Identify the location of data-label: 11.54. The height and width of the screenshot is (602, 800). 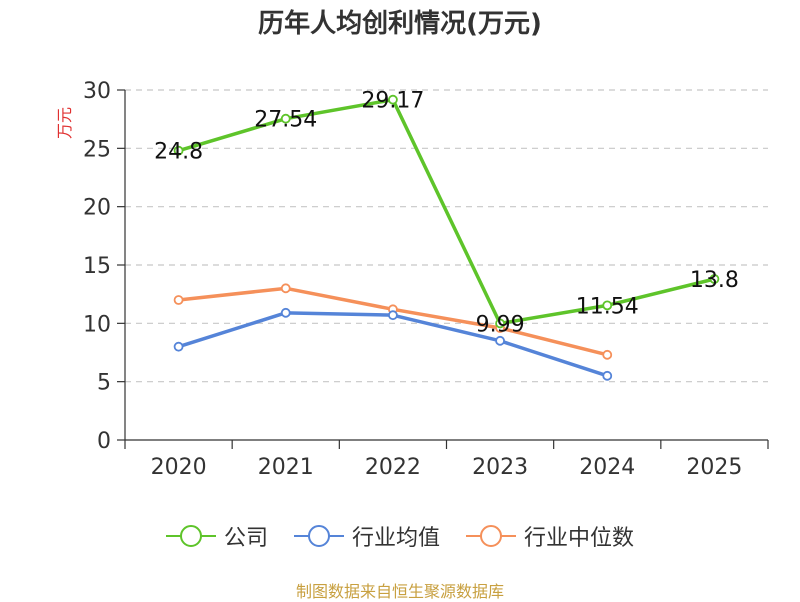
(607, 306).